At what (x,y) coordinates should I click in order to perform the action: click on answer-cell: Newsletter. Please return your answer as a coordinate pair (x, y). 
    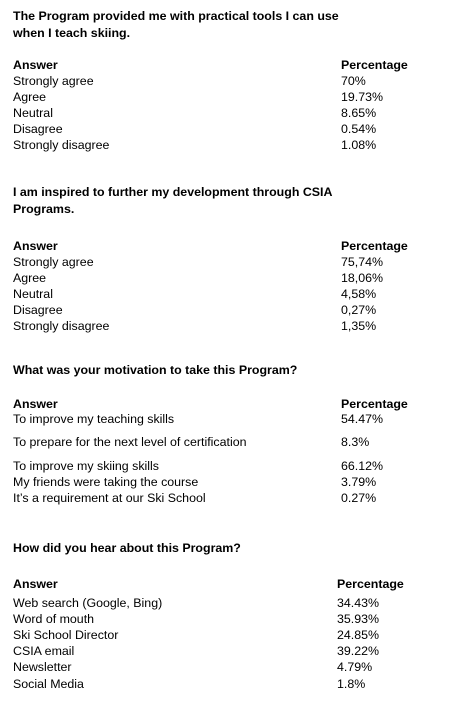
    Looking at the image, I should click on (42, 667).